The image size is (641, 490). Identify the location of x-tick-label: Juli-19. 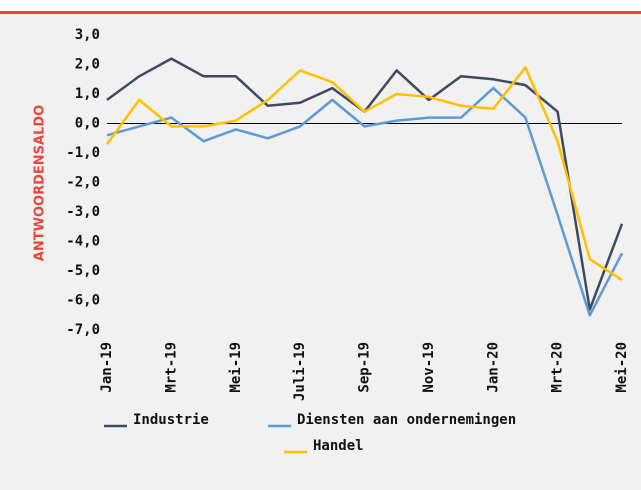
(300, 371).